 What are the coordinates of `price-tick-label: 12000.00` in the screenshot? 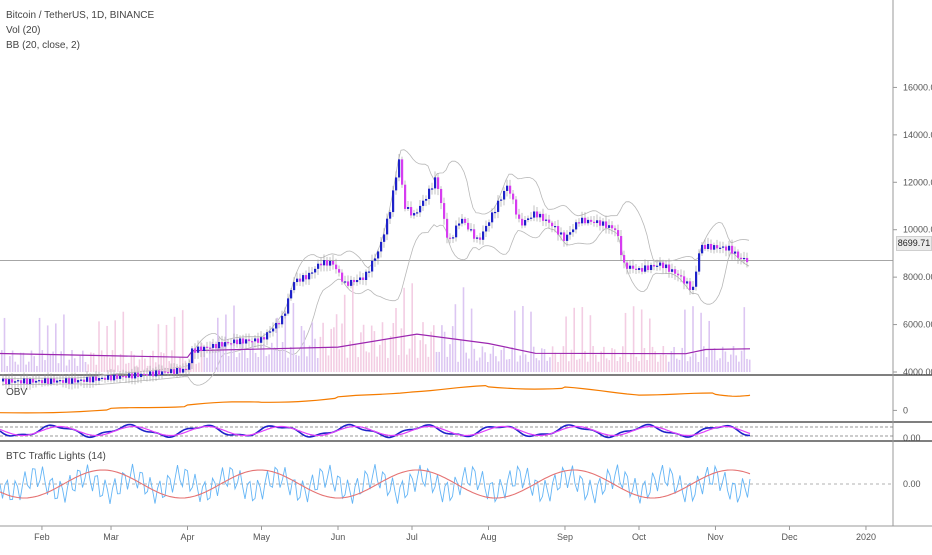 It's located at (917, 182).